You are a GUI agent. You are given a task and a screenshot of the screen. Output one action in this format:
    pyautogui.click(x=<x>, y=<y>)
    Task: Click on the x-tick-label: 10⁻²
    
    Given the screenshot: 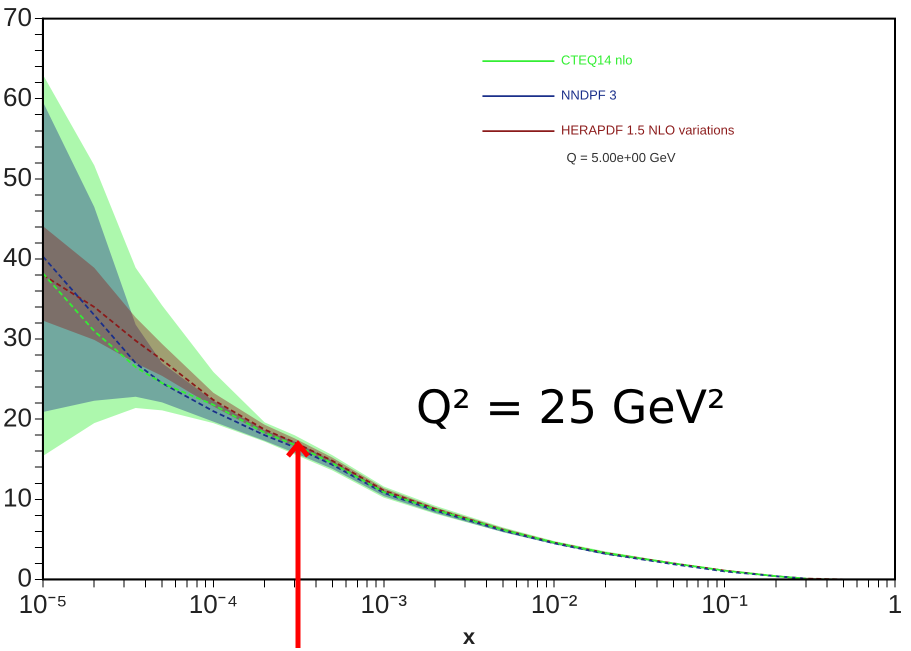 What is the action you would take?
    pyautogui.click(x=554, y=604)
    